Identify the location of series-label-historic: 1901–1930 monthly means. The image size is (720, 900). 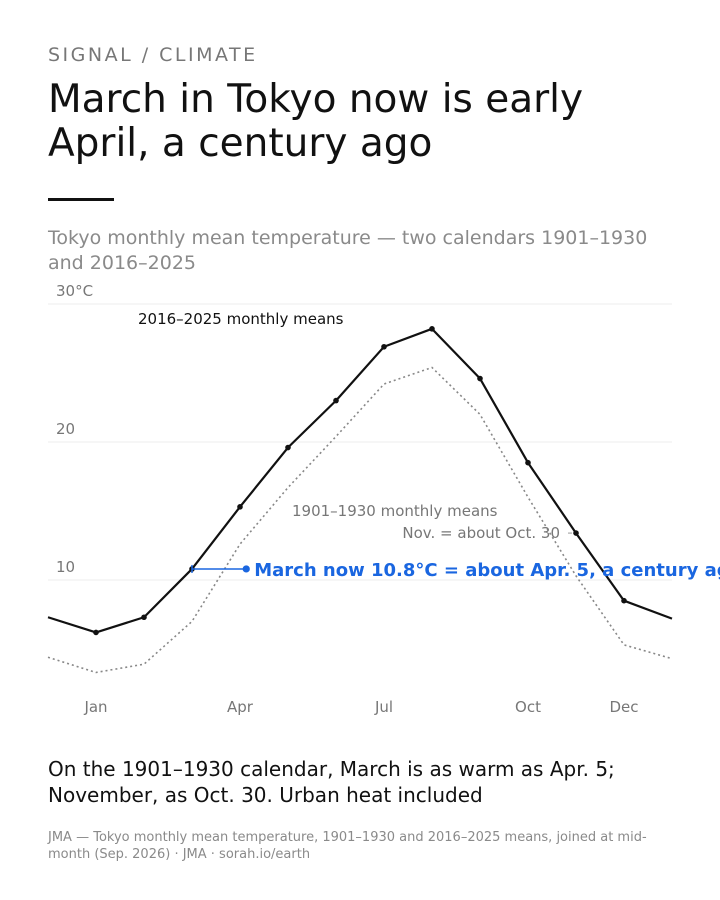
(395, 511).